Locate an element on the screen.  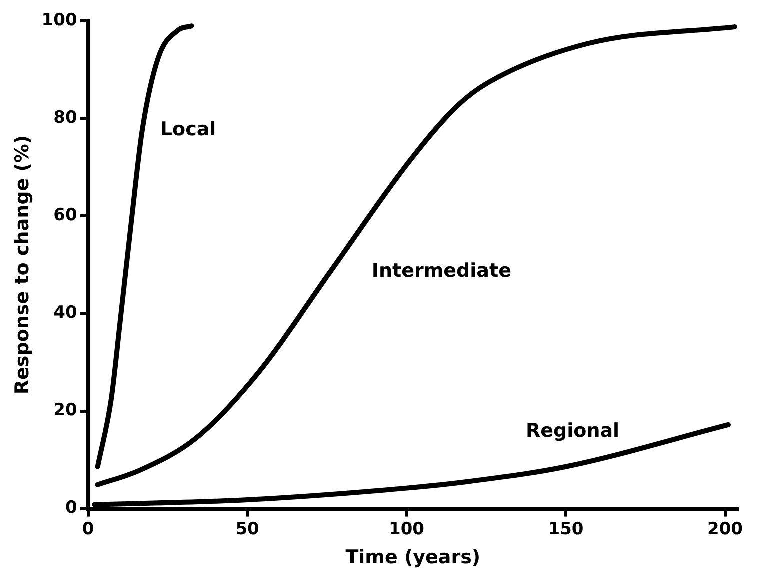
y-tick-label: 100 is located at coordinates (60, 20).